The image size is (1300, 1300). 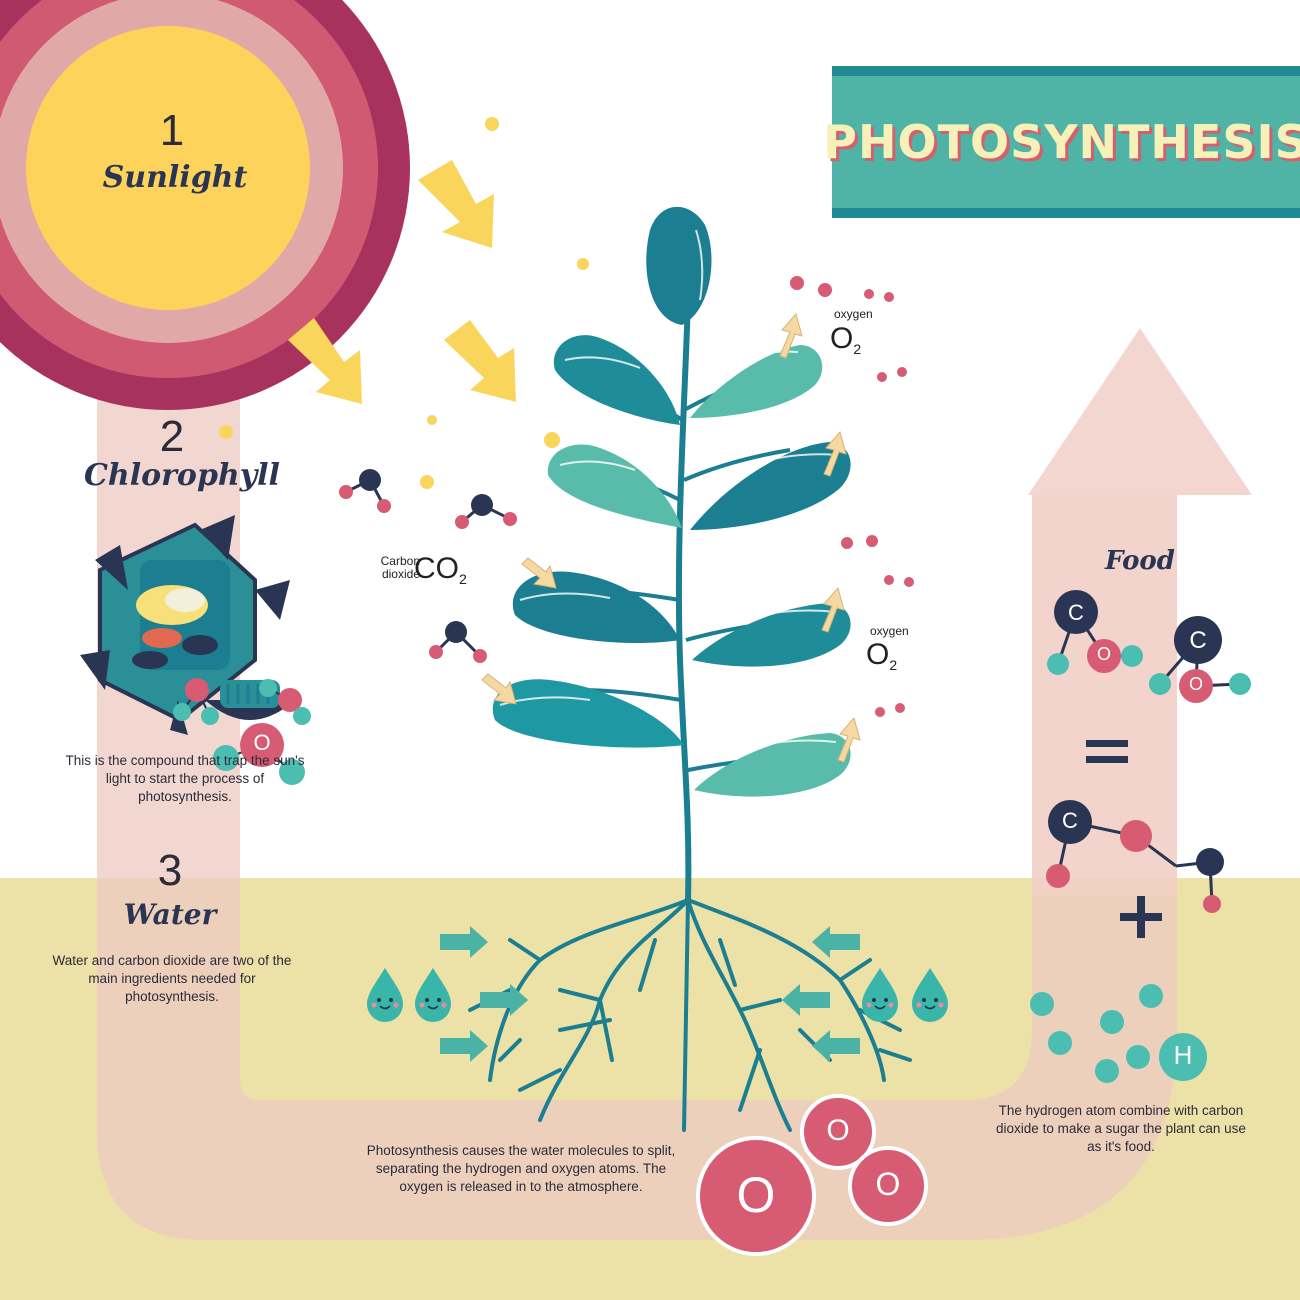 What do you see at coordinates (1076, 612) in the screenshot?
I see `atom-c-1: C` at bounding box center [1076, 612].